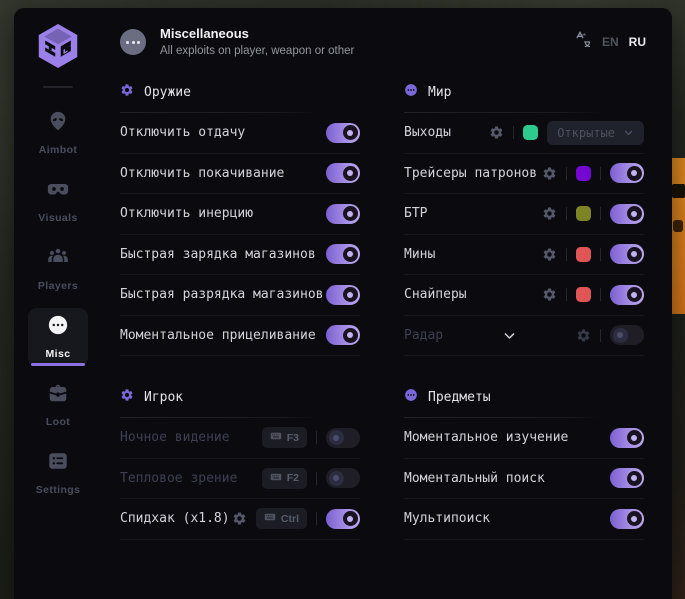 The height and width of the screenshot is (599, 685). I want to click on hotkey-label: Ctrl, so click(289, 518).